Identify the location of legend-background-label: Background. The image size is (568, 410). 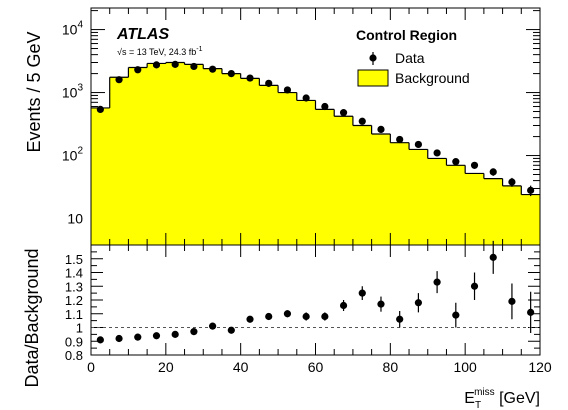
(432, 78).